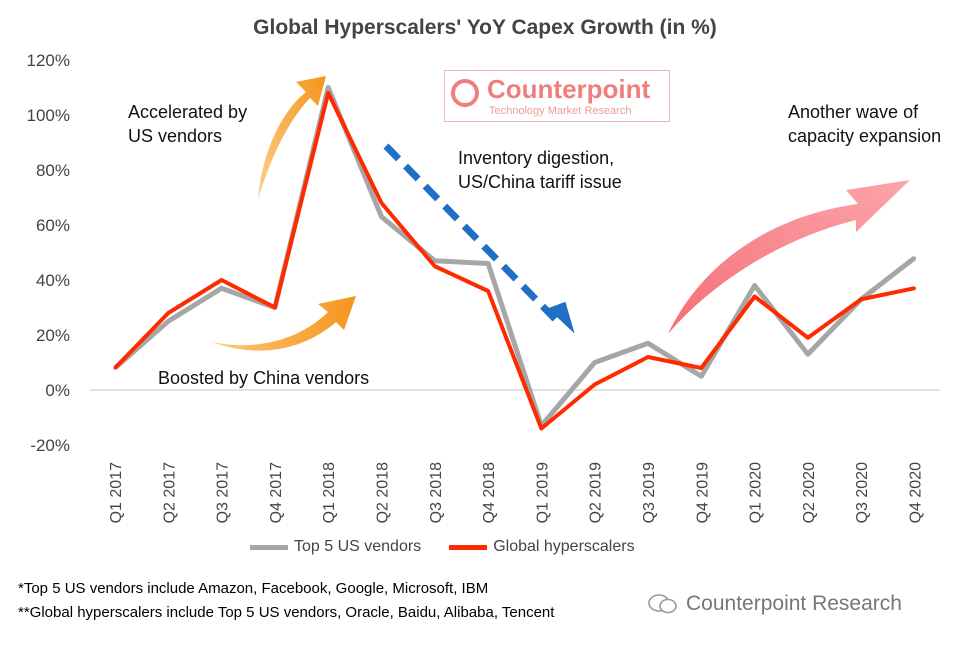 The height and width of the screenshot is (646, 970). Describe the element at coordinates (48, 115) in the screenshot. I see `y-tick-label: 100%` at that location.